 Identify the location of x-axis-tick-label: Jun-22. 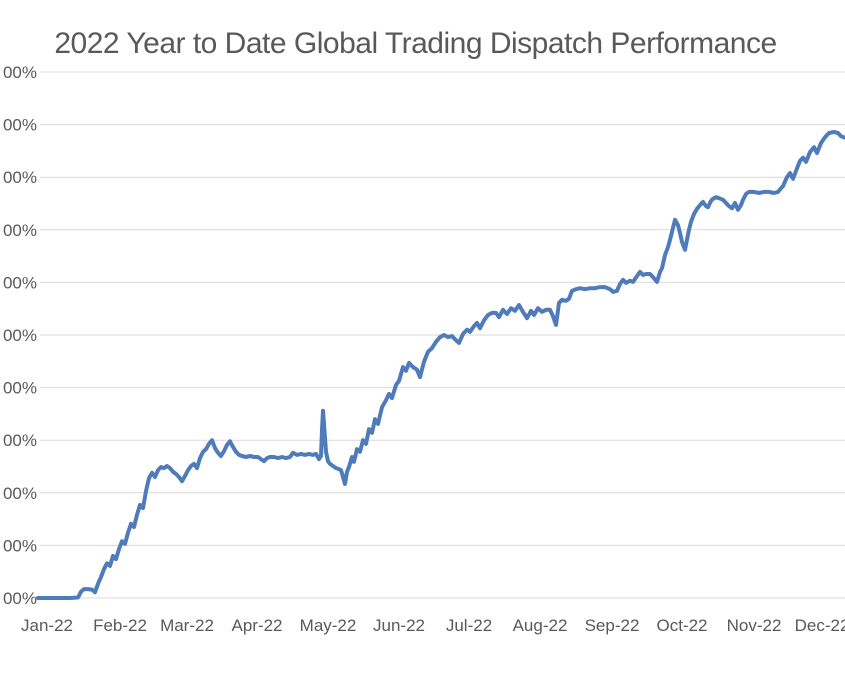
(399, 625).